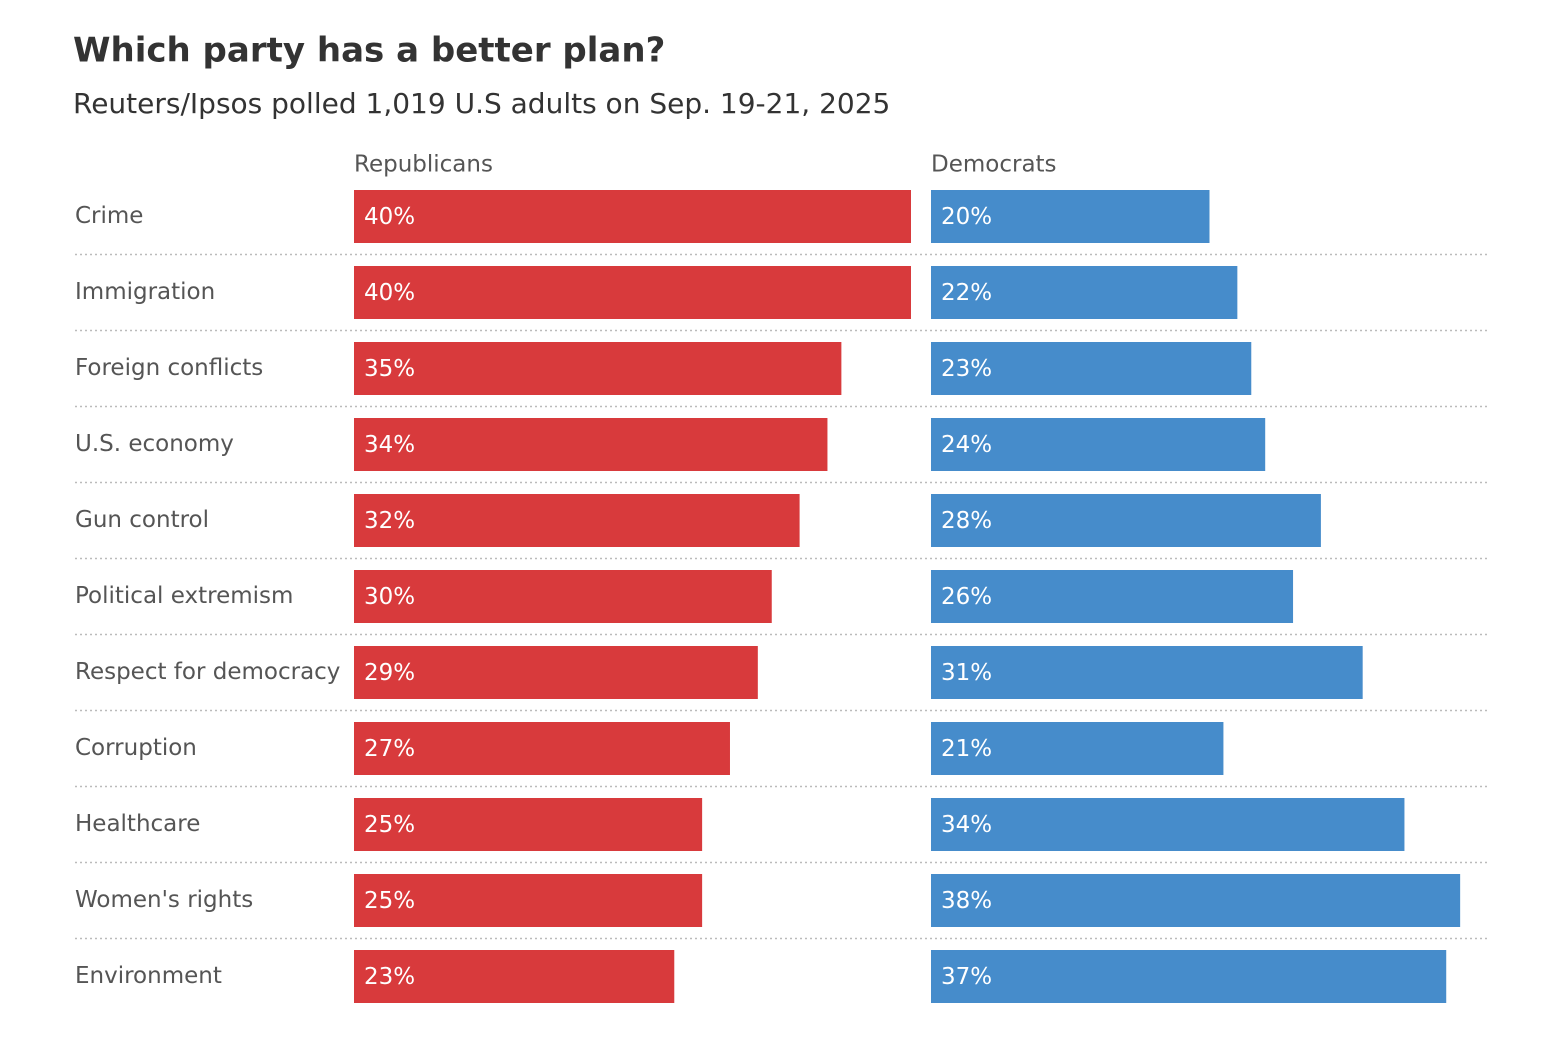 The width and height of the screenshot is (1556, 1052). I want to click on value-label: 26%, so click(966, 597).